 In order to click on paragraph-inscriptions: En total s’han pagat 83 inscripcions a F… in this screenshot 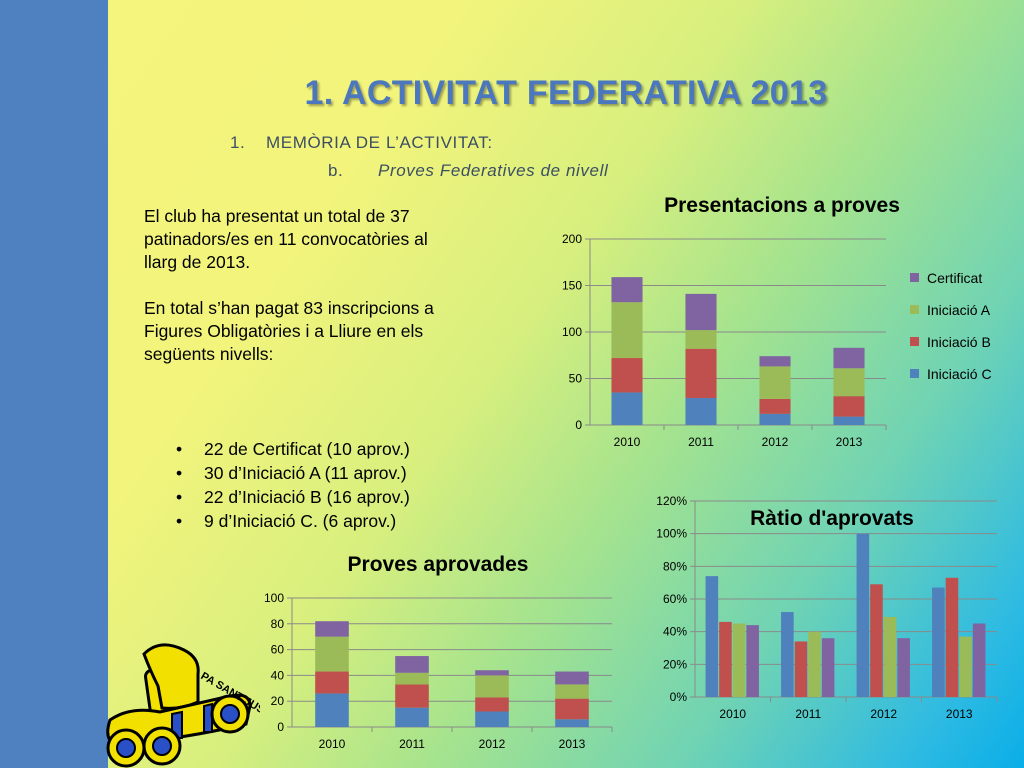, I will do `click(289, 331)`.